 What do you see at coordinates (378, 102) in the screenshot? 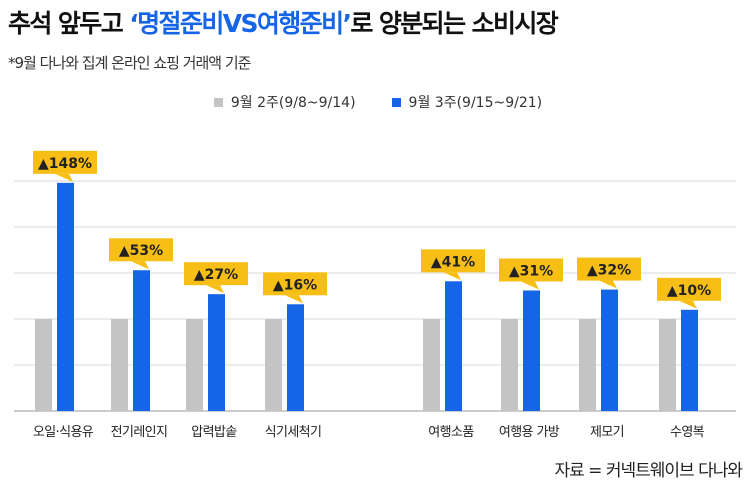
I see `legend: 9월 2주(9/8~9/14) 9월 3주(9/15~9/21)` at bounding box center [378, 102].